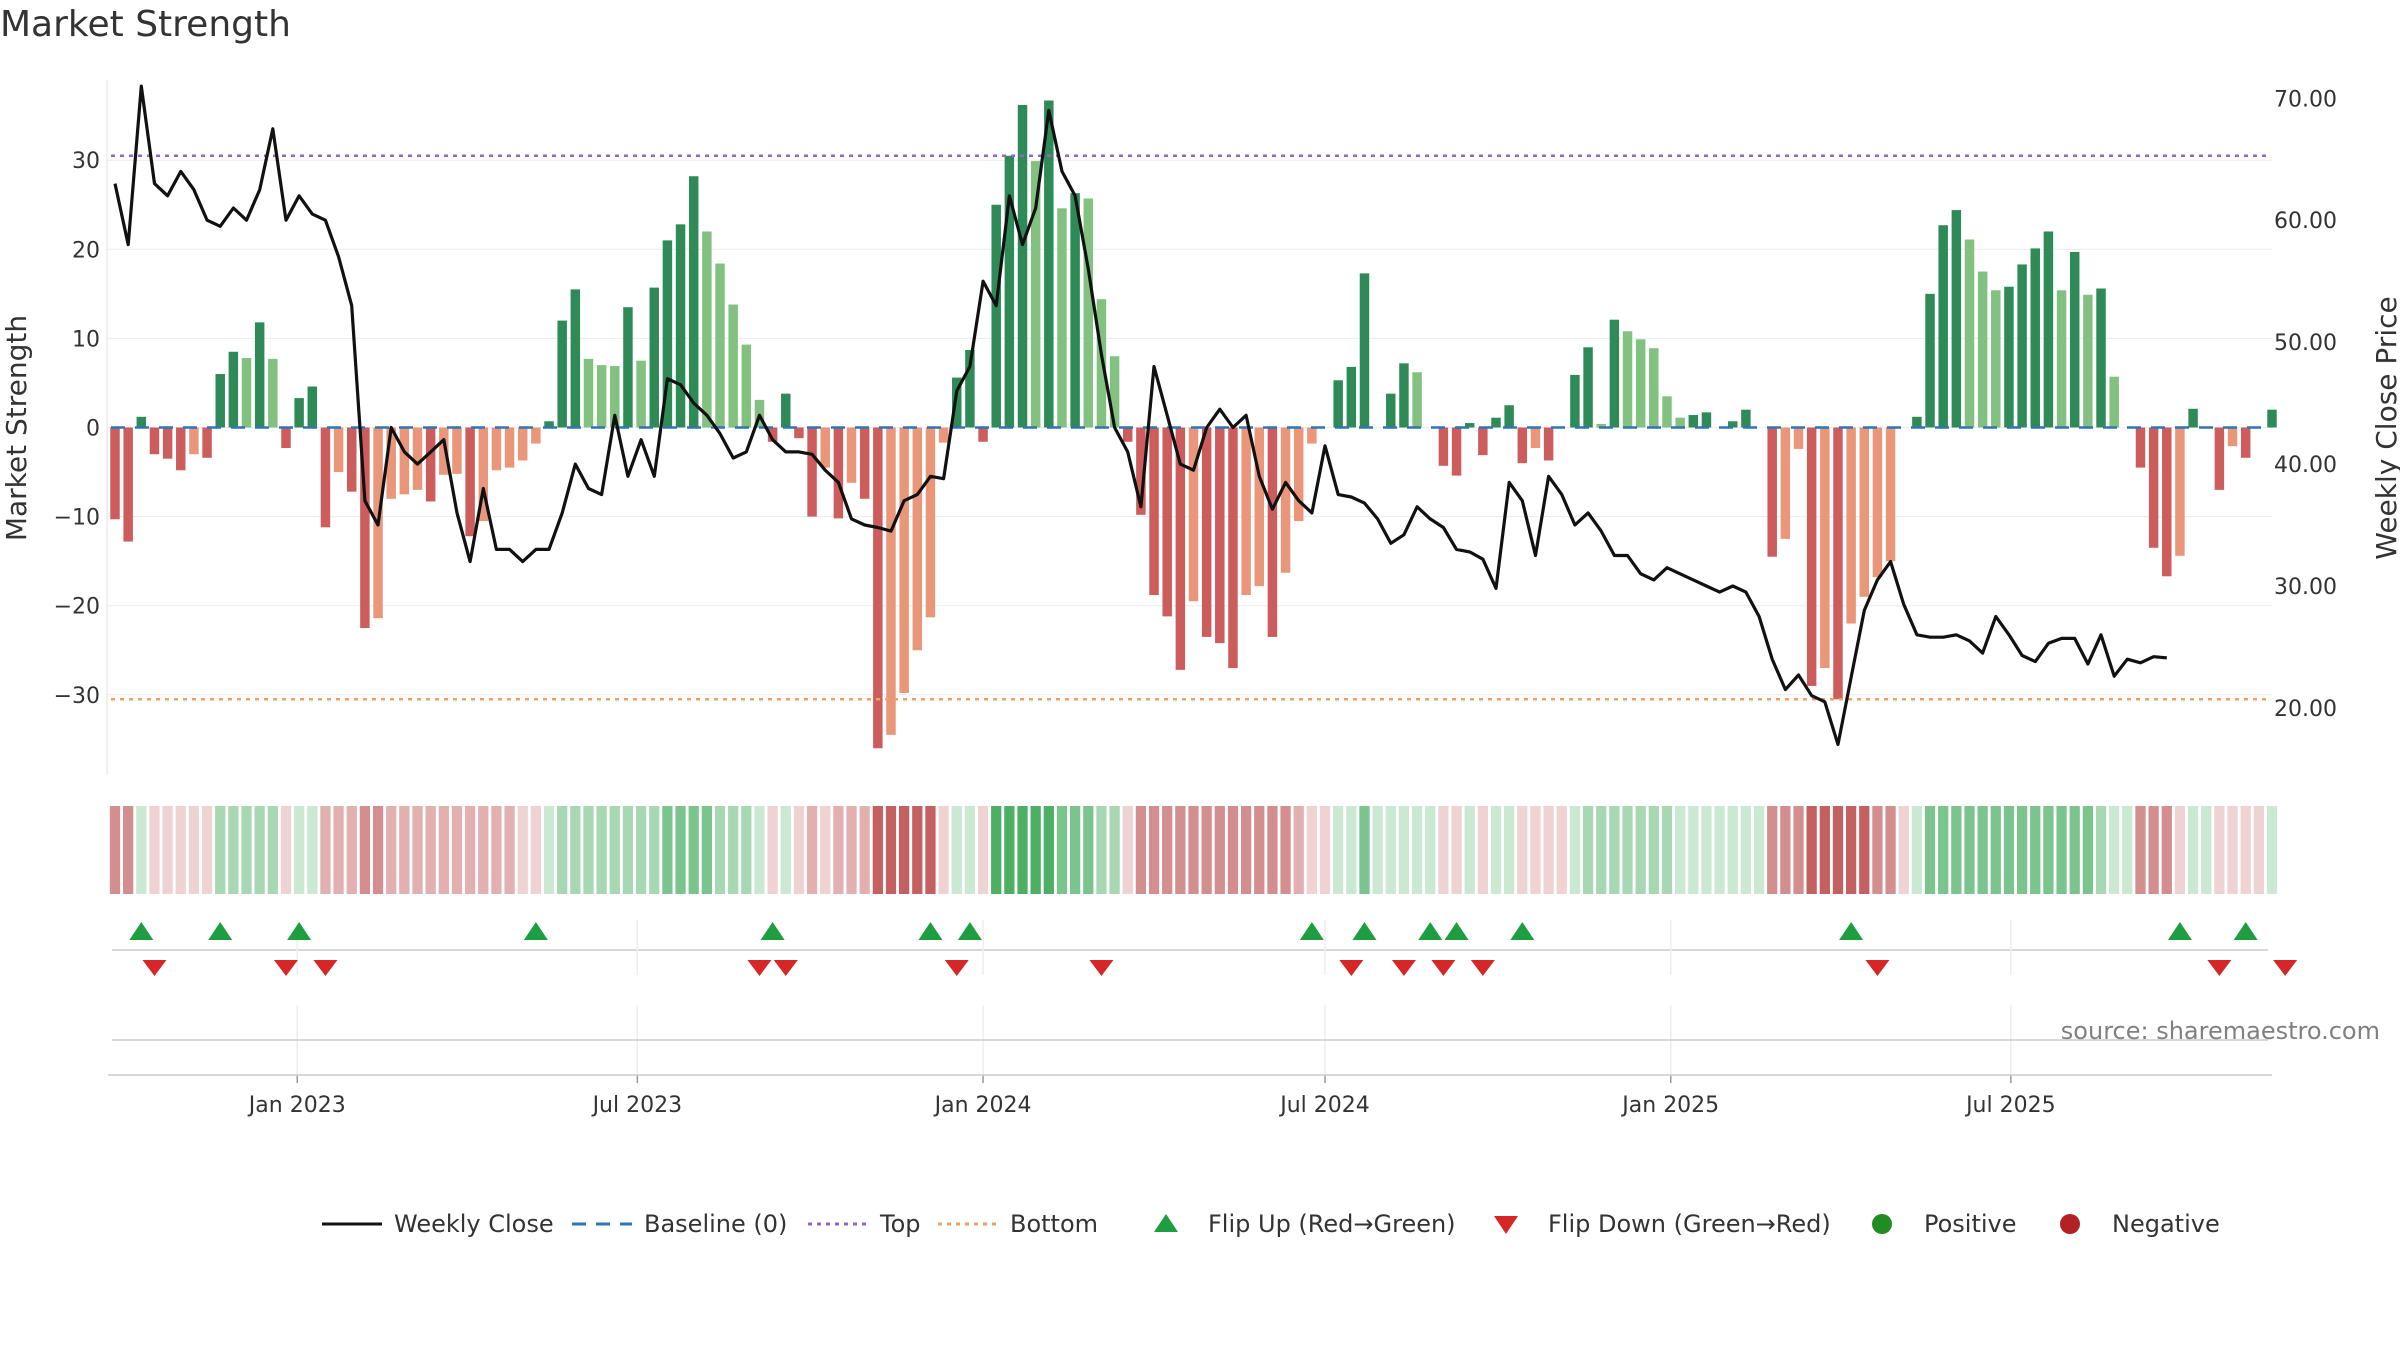  Describe the element at coordinates (2305, 99) in the screenshot. I see `y2-tick-label: 70.00` at that location.